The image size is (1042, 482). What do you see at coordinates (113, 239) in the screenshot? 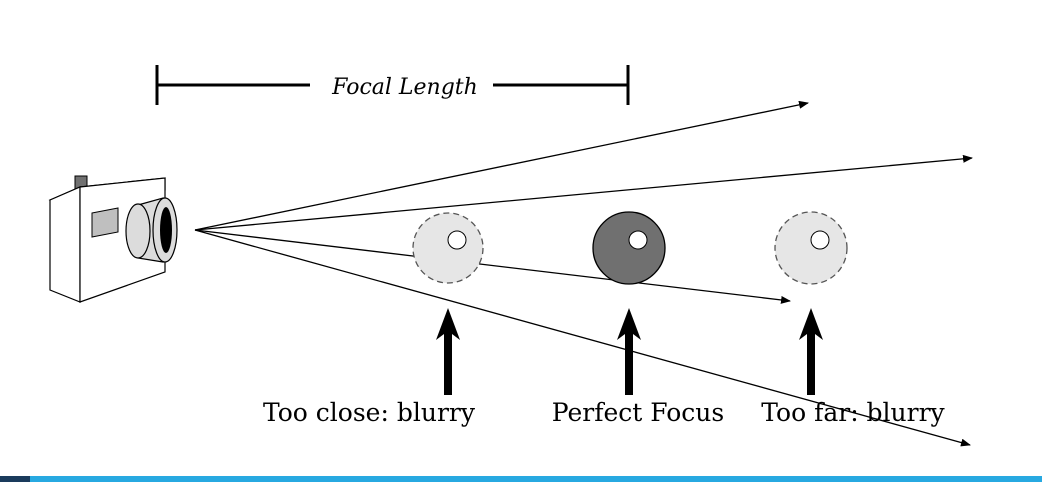
I see `camera-icon` at bounding box center [113, 239].